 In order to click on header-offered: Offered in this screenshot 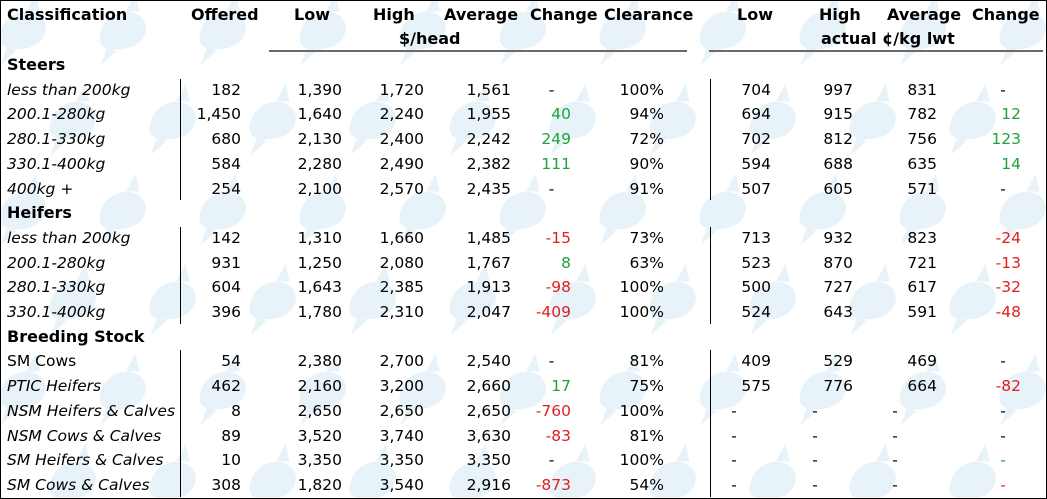, I will do `click(225, 14)`.